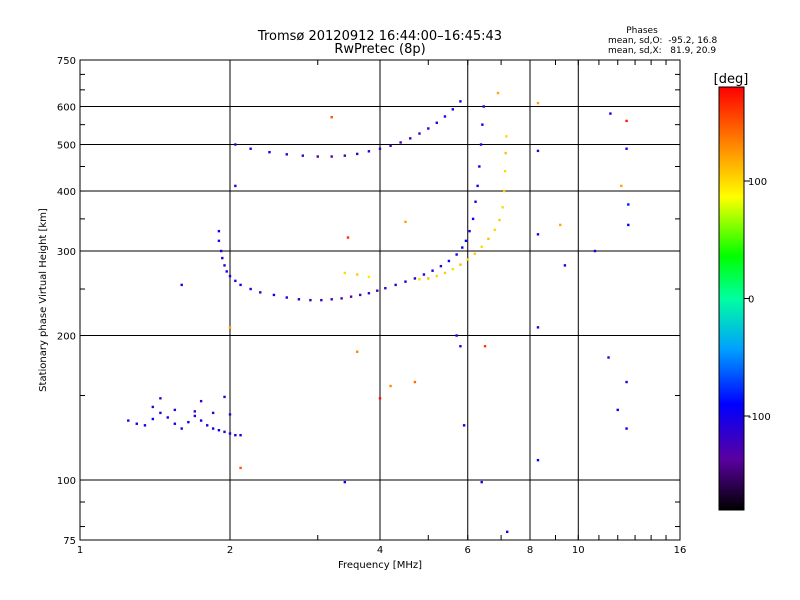  Describe the element at coordinates (759, 417) in the screenshot. I see `colorbar-tick-label: -100` at that location.